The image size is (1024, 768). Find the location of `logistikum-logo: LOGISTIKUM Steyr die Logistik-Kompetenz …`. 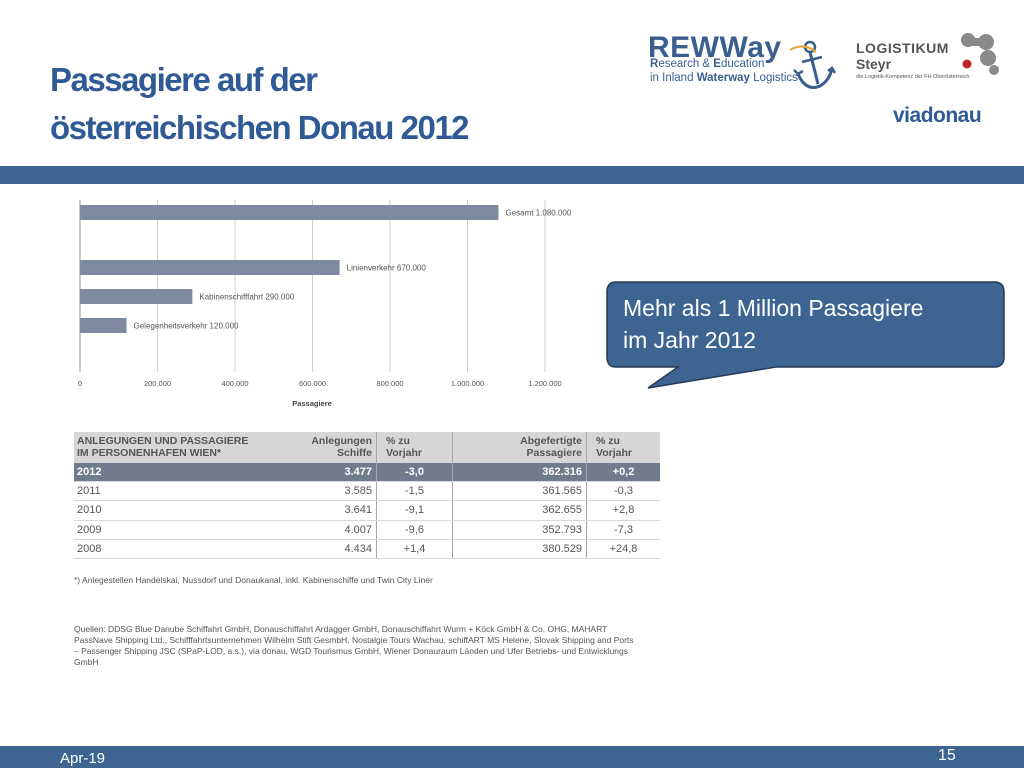

logistikum-logo: LOGISTIKUM Steyr die Logistik-Kompetenz … is located at coordinates (931, 59).